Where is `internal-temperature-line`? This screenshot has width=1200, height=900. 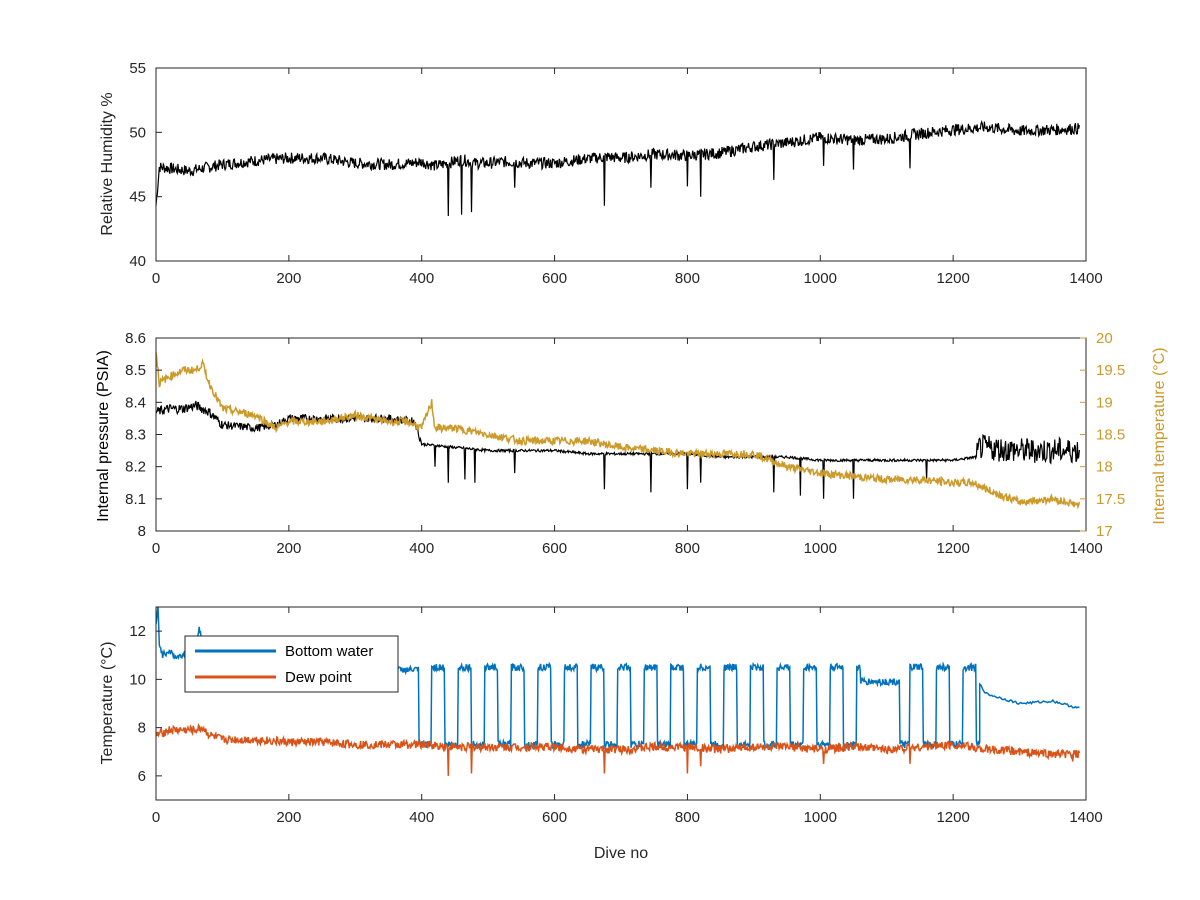
internal-temperature-line is located at coordinates (618, 431).